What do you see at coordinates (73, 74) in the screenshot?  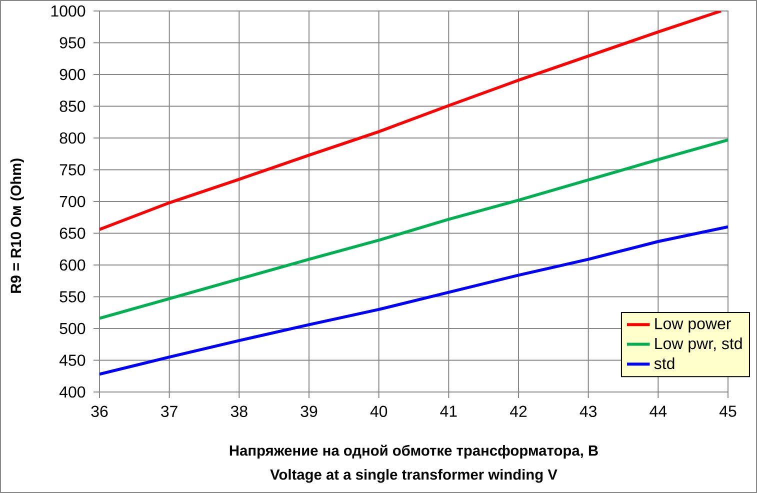 I see `y-tick-label: 900` at bounding box center [73, 74].